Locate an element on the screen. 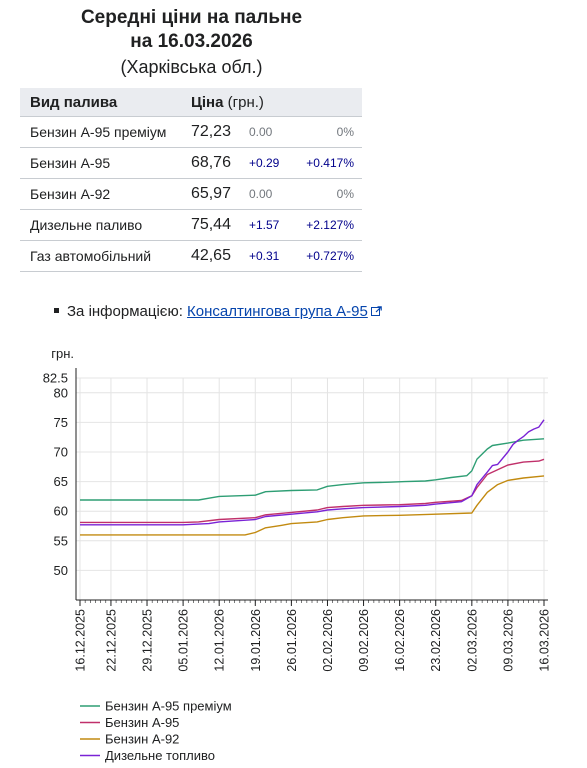 The width and height of the screenshot is (587, 768). x-tick-label: 26.01.2026 is located at coordinates (292, 640).